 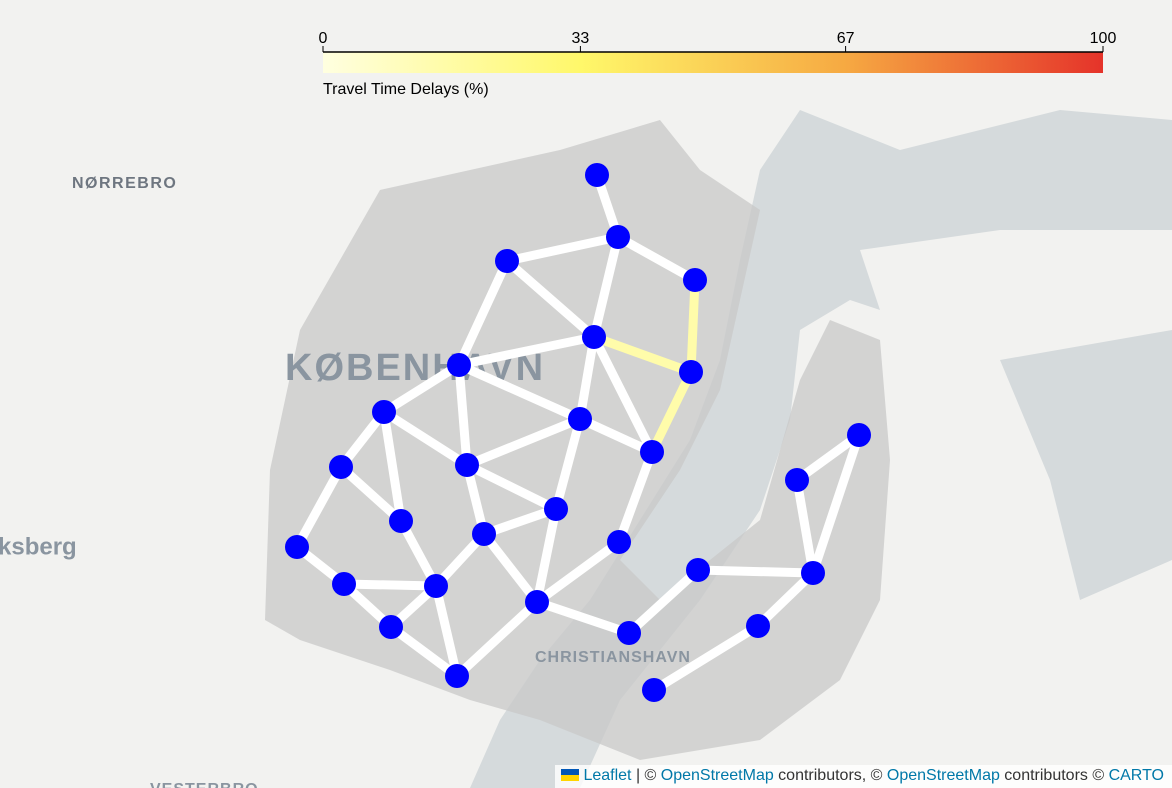 I want to click on colorbar-title: Travel Time Delays (%), so click(x=406, y=89).